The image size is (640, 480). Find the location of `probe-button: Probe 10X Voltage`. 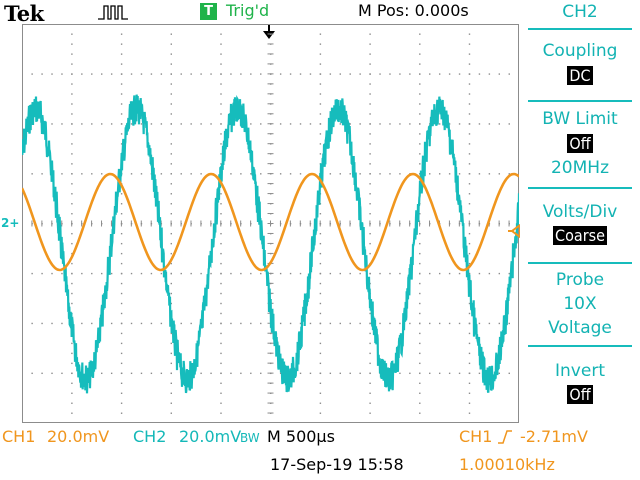

probe-button: Probe 10X Voltage is located at coordinates (580, 304).